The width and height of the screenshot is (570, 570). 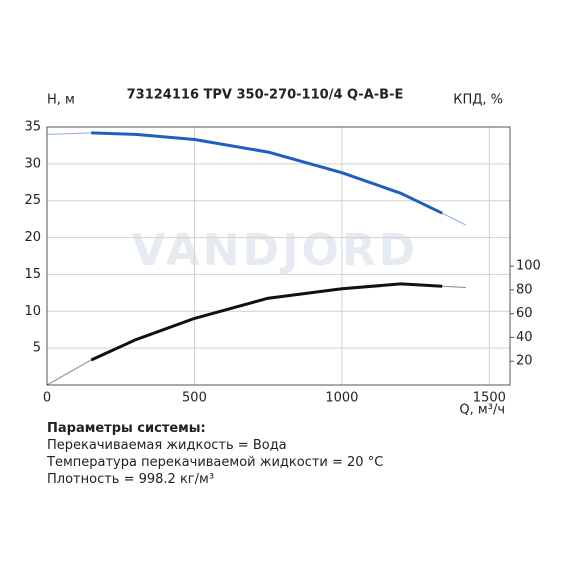 What do you see at coordinates (482, 410) in the screenshot?
I see `x-axis-label: Q, м³/ч` at bounding box center [482, 410].